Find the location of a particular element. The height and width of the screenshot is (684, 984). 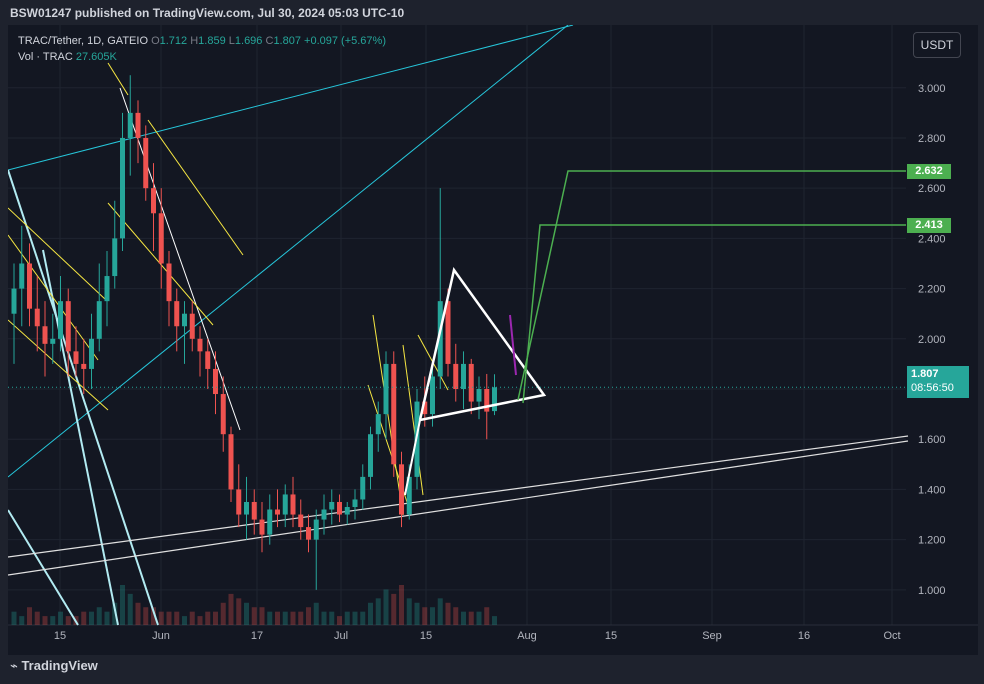

high-value: 1.859 is located at coordinates (212, 41).